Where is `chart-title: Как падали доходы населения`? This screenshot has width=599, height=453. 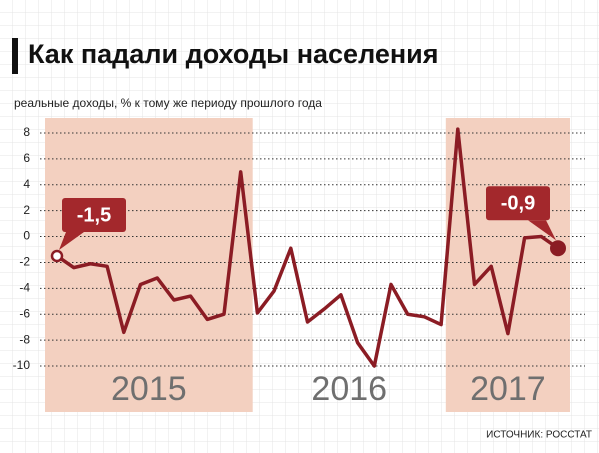 chart-title: Как падали доходы населения is located at coordinates (233, 54).